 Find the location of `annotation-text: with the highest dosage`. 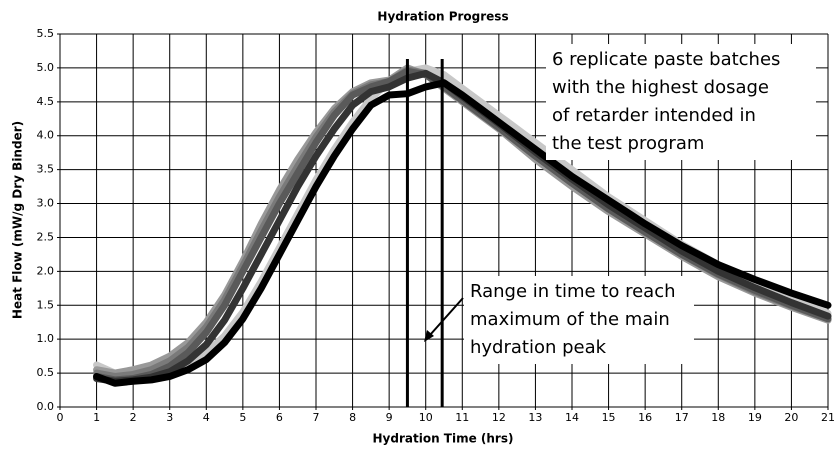

annotation-text: with the highest dosage is located at coordinates (660, 87).